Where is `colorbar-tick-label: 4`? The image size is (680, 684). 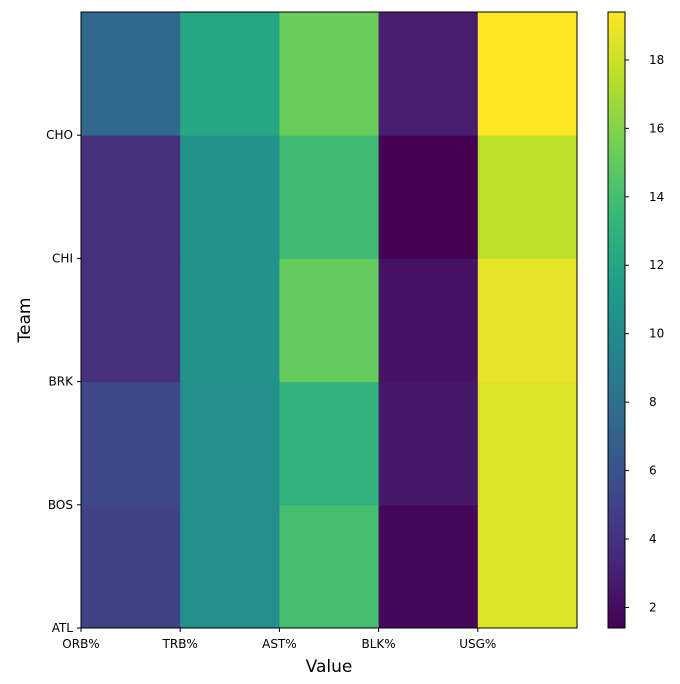 colorbar-tick-label: 4 is located at coordinates (653, 539).